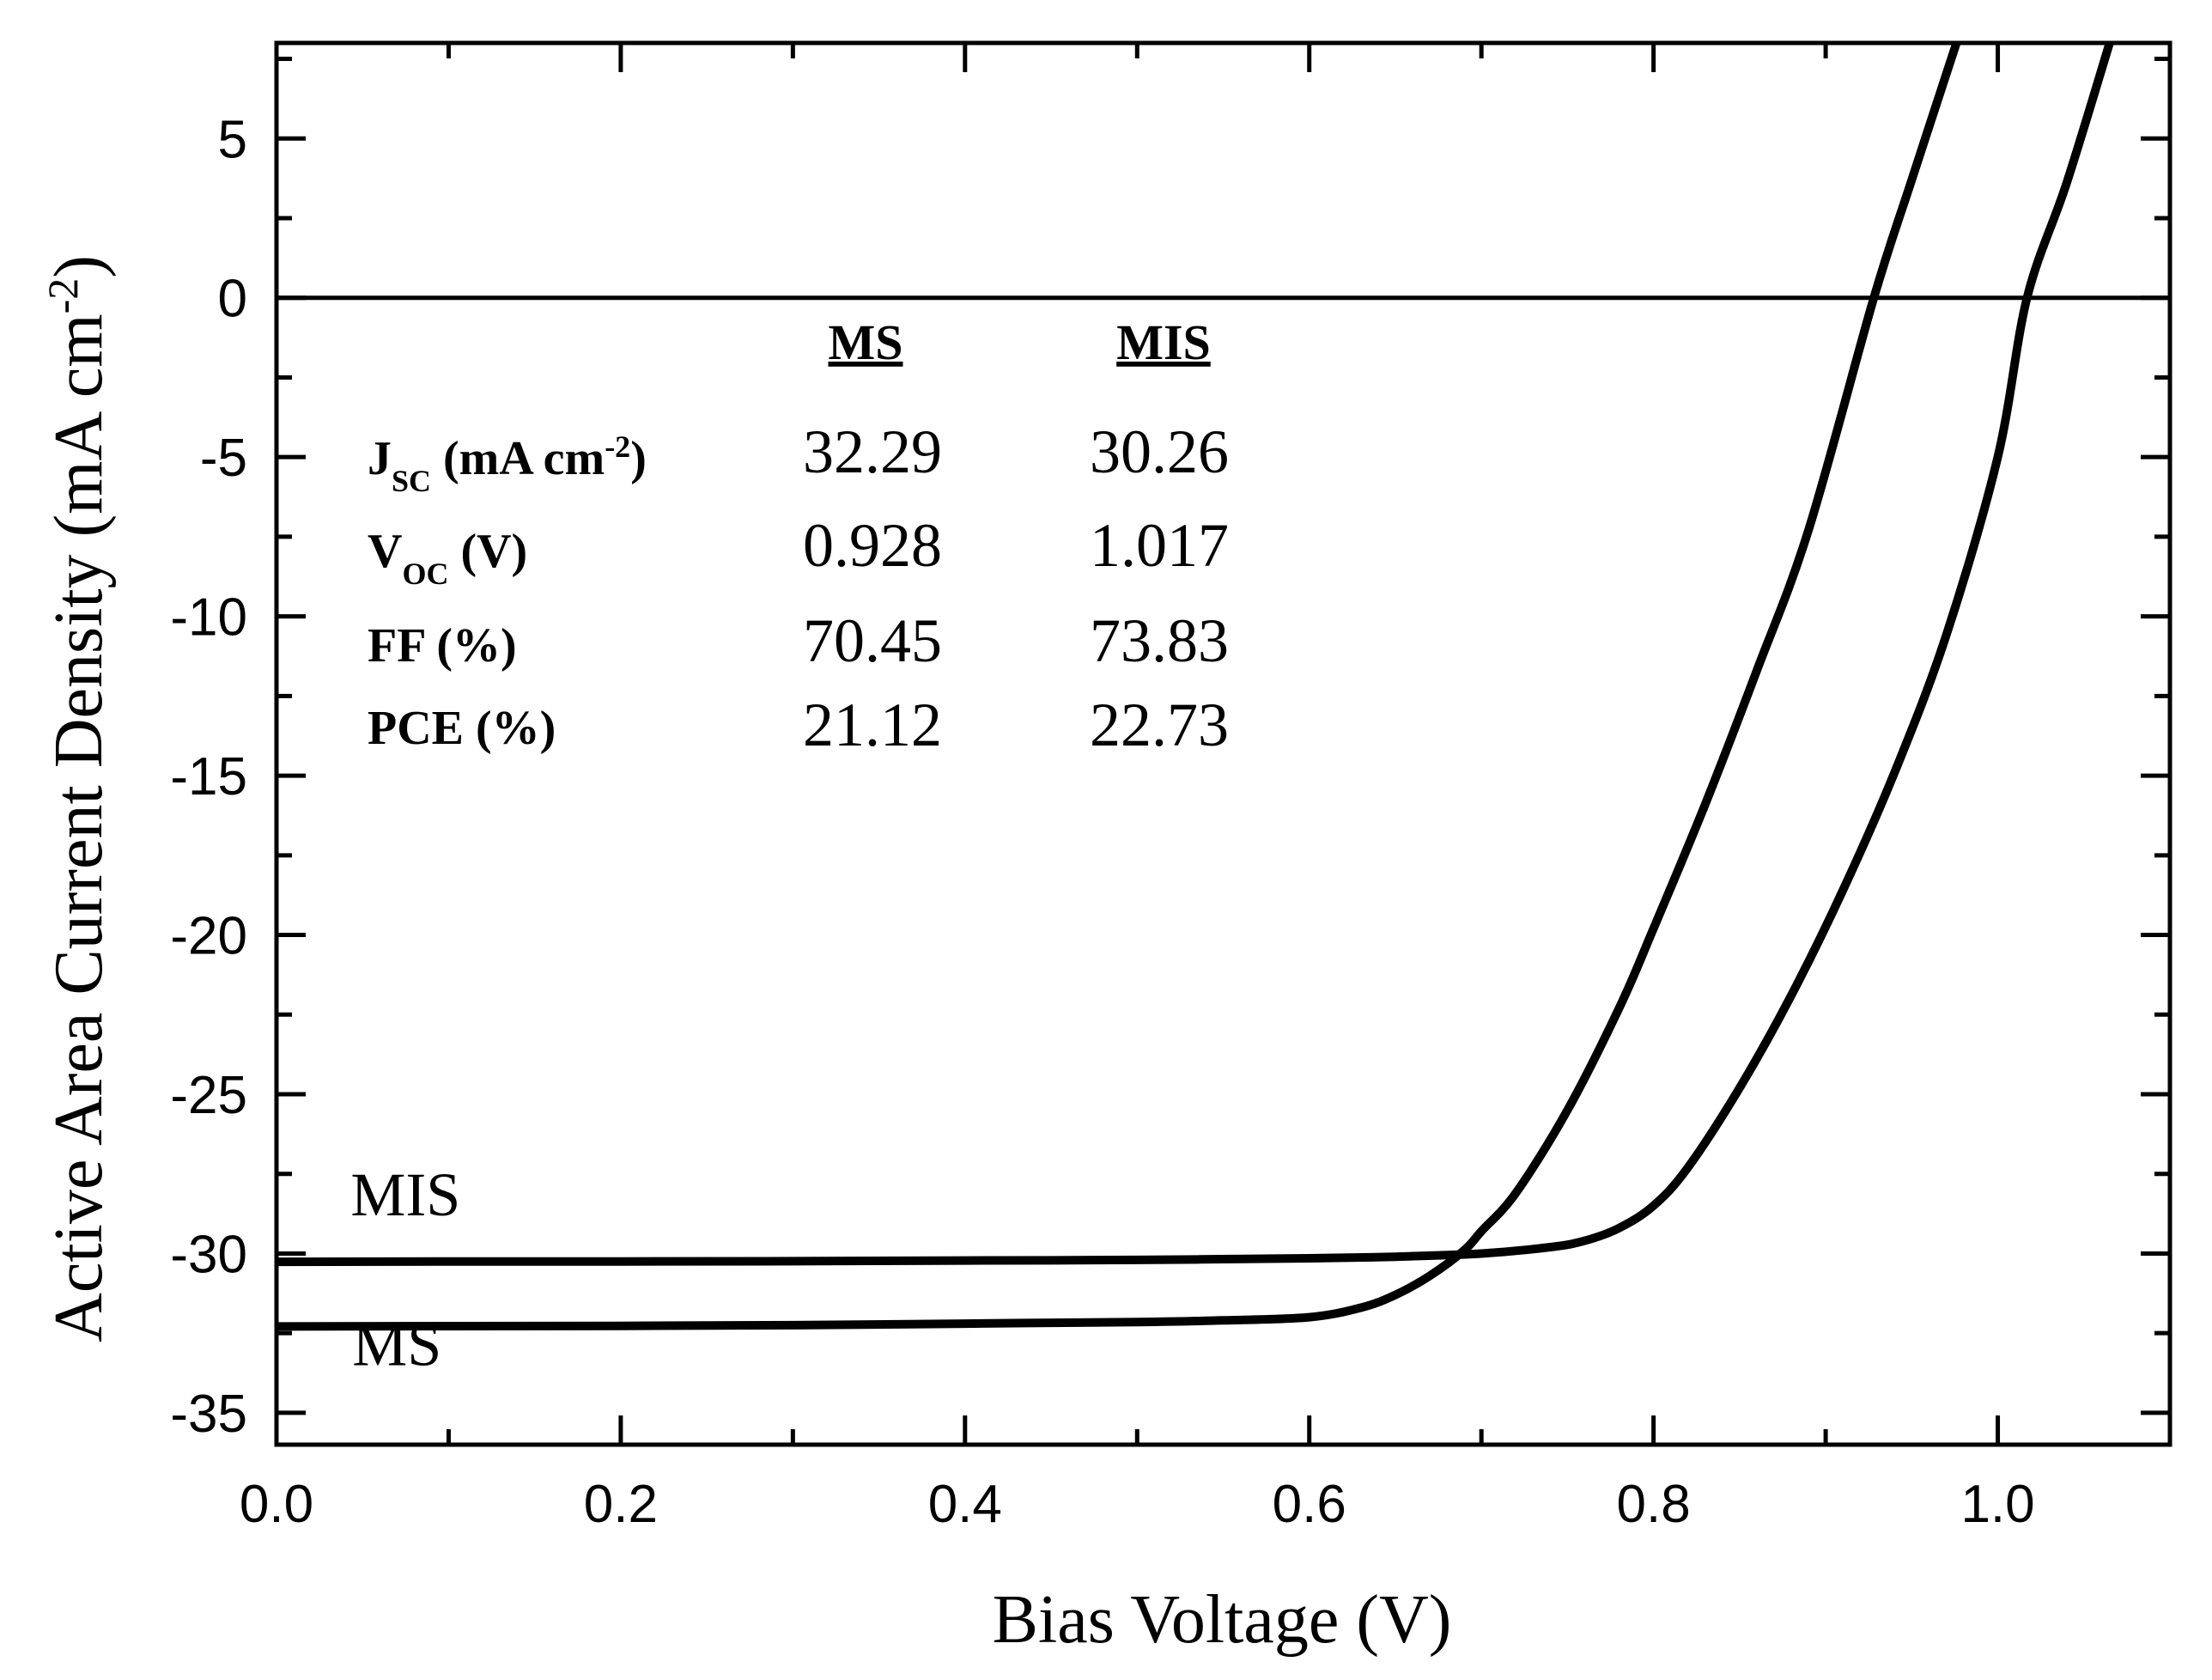 The width and height of the screenshot is (2212, 1680). What do you see at coordinates (1159, 452) in the screenshot?
I see `table-value-jsc-mis: 30.26` at bounding box center [1159, 452].